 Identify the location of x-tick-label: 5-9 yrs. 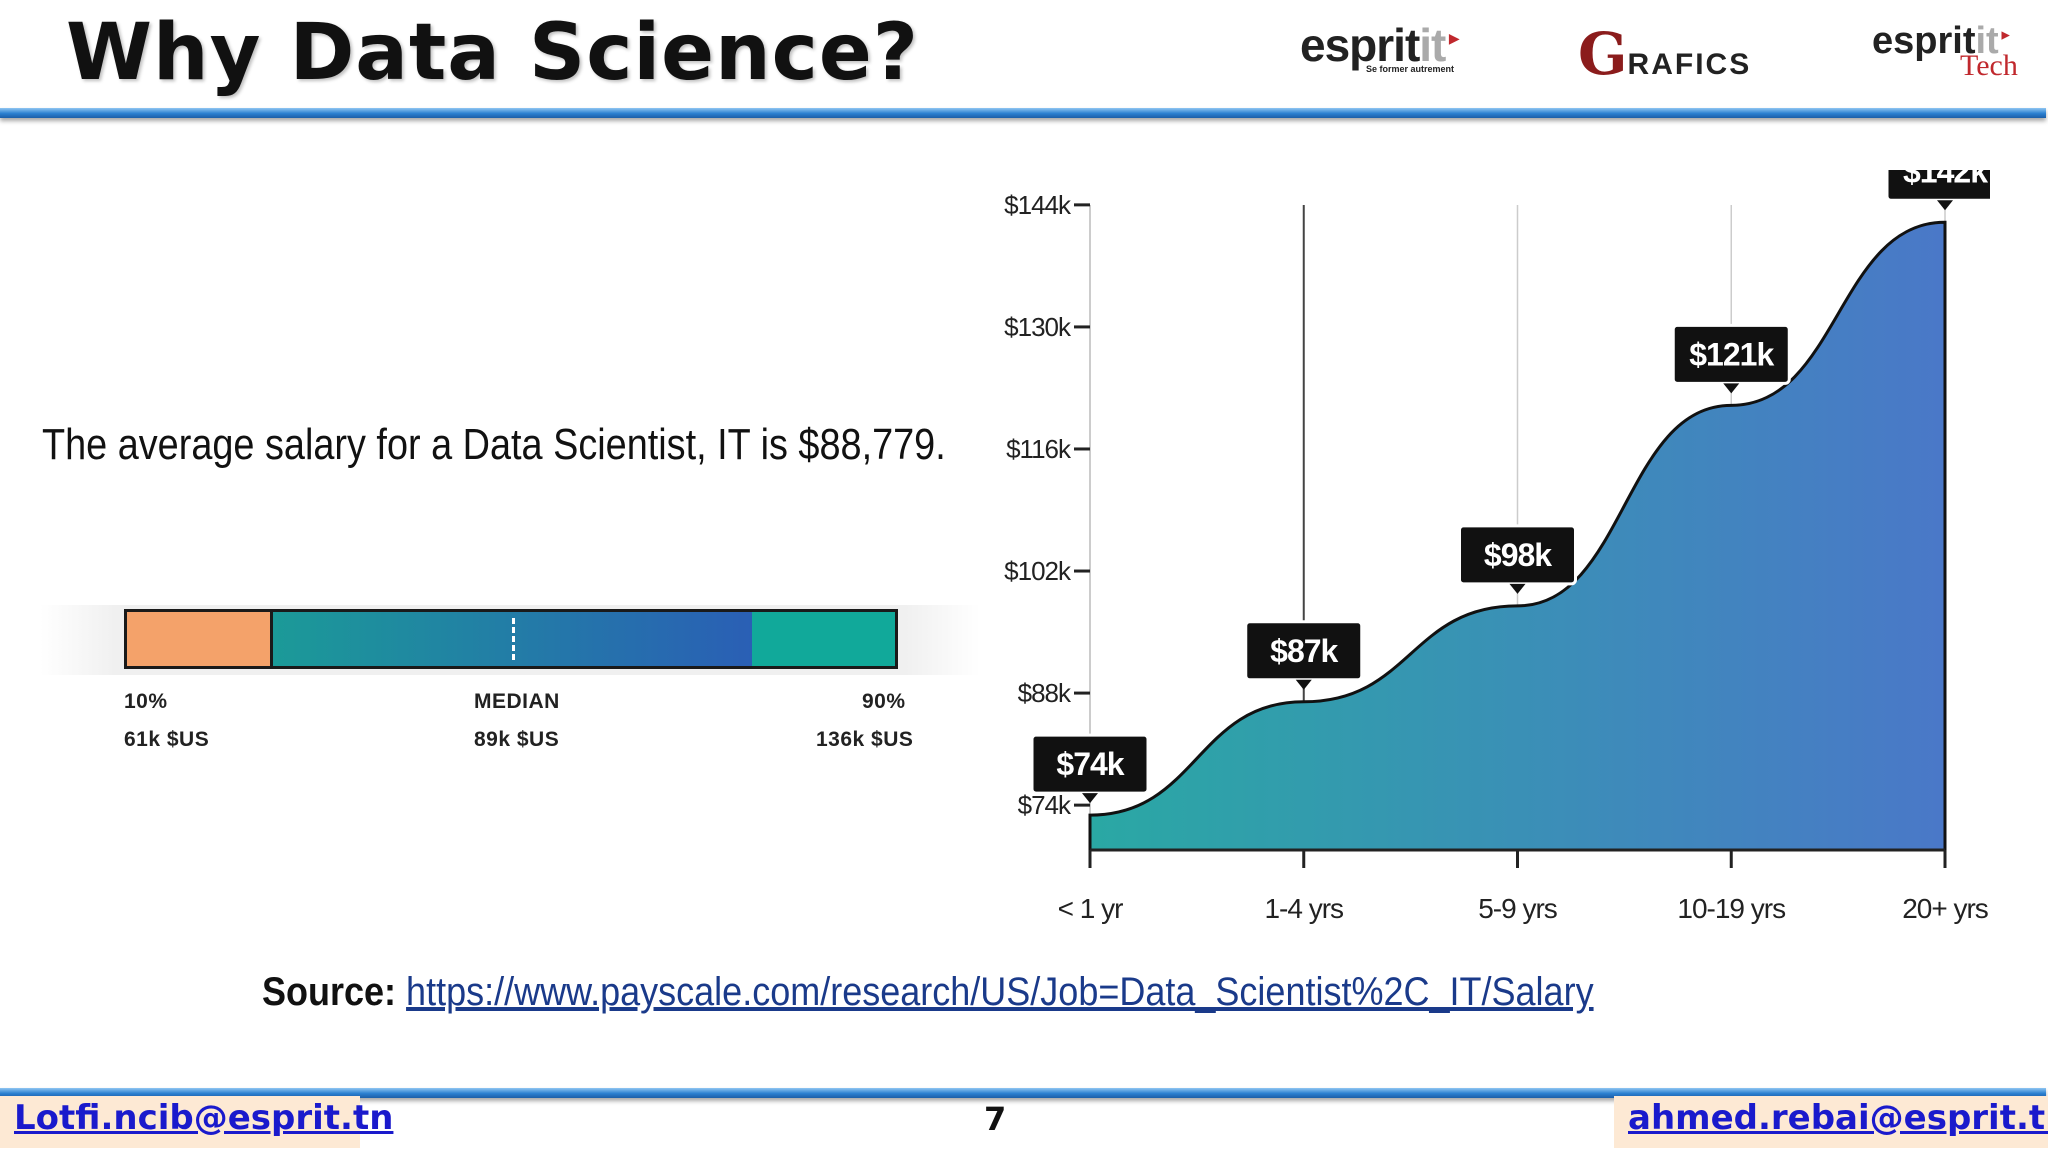
(1517, 908).